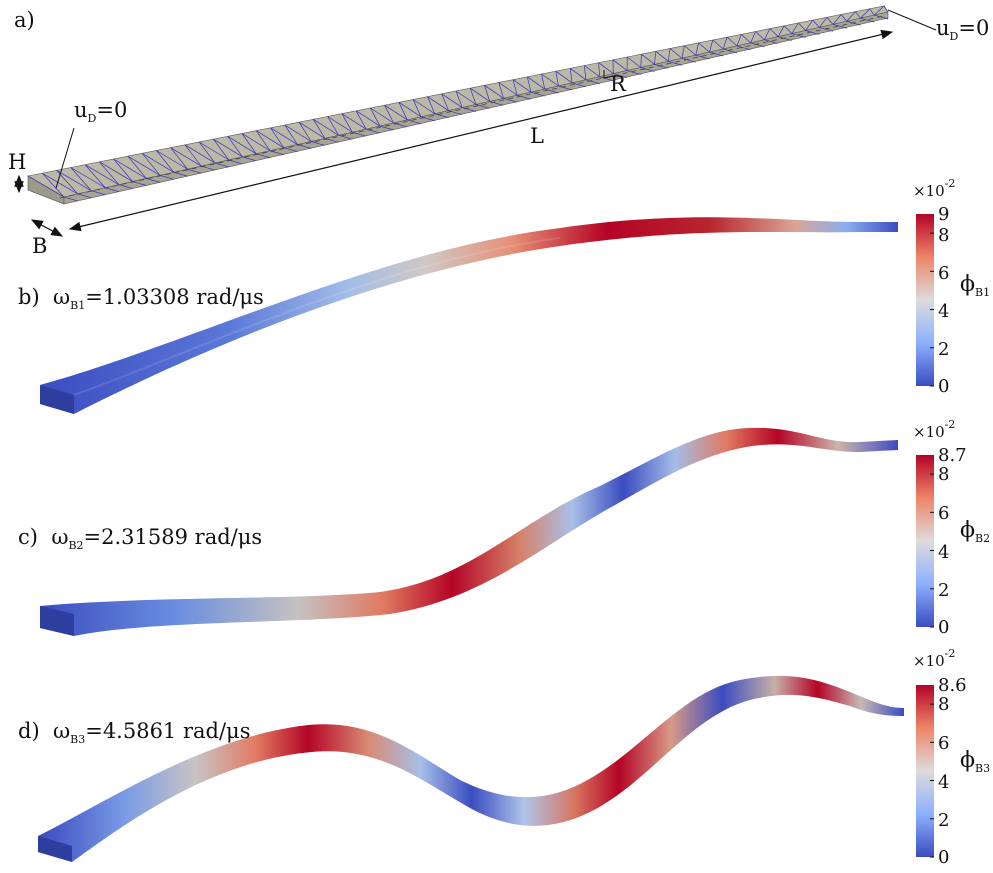 The height and width of the screenshot is (873, 993). What do you see at coordinates (537, 136) in the screenshot?
I see `length-label: L` at bounding box center [537, 136].